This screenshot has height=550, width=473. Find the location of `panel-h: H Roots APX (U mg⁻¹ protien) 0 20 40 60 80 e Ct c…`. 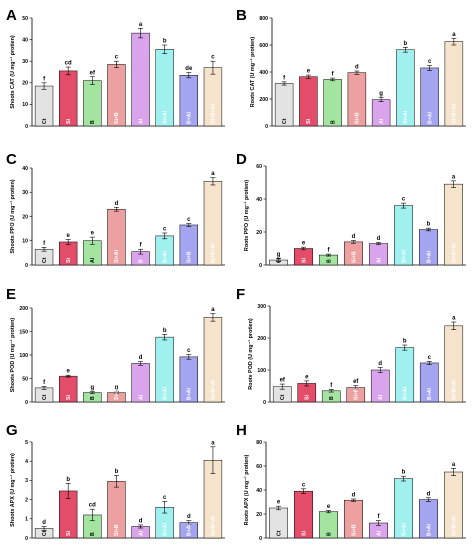

panel-h: H Roots APX (U mg⁻¹ protien) 0 20 40 60 80 e Ct c… is located at coordinates (351, 482).